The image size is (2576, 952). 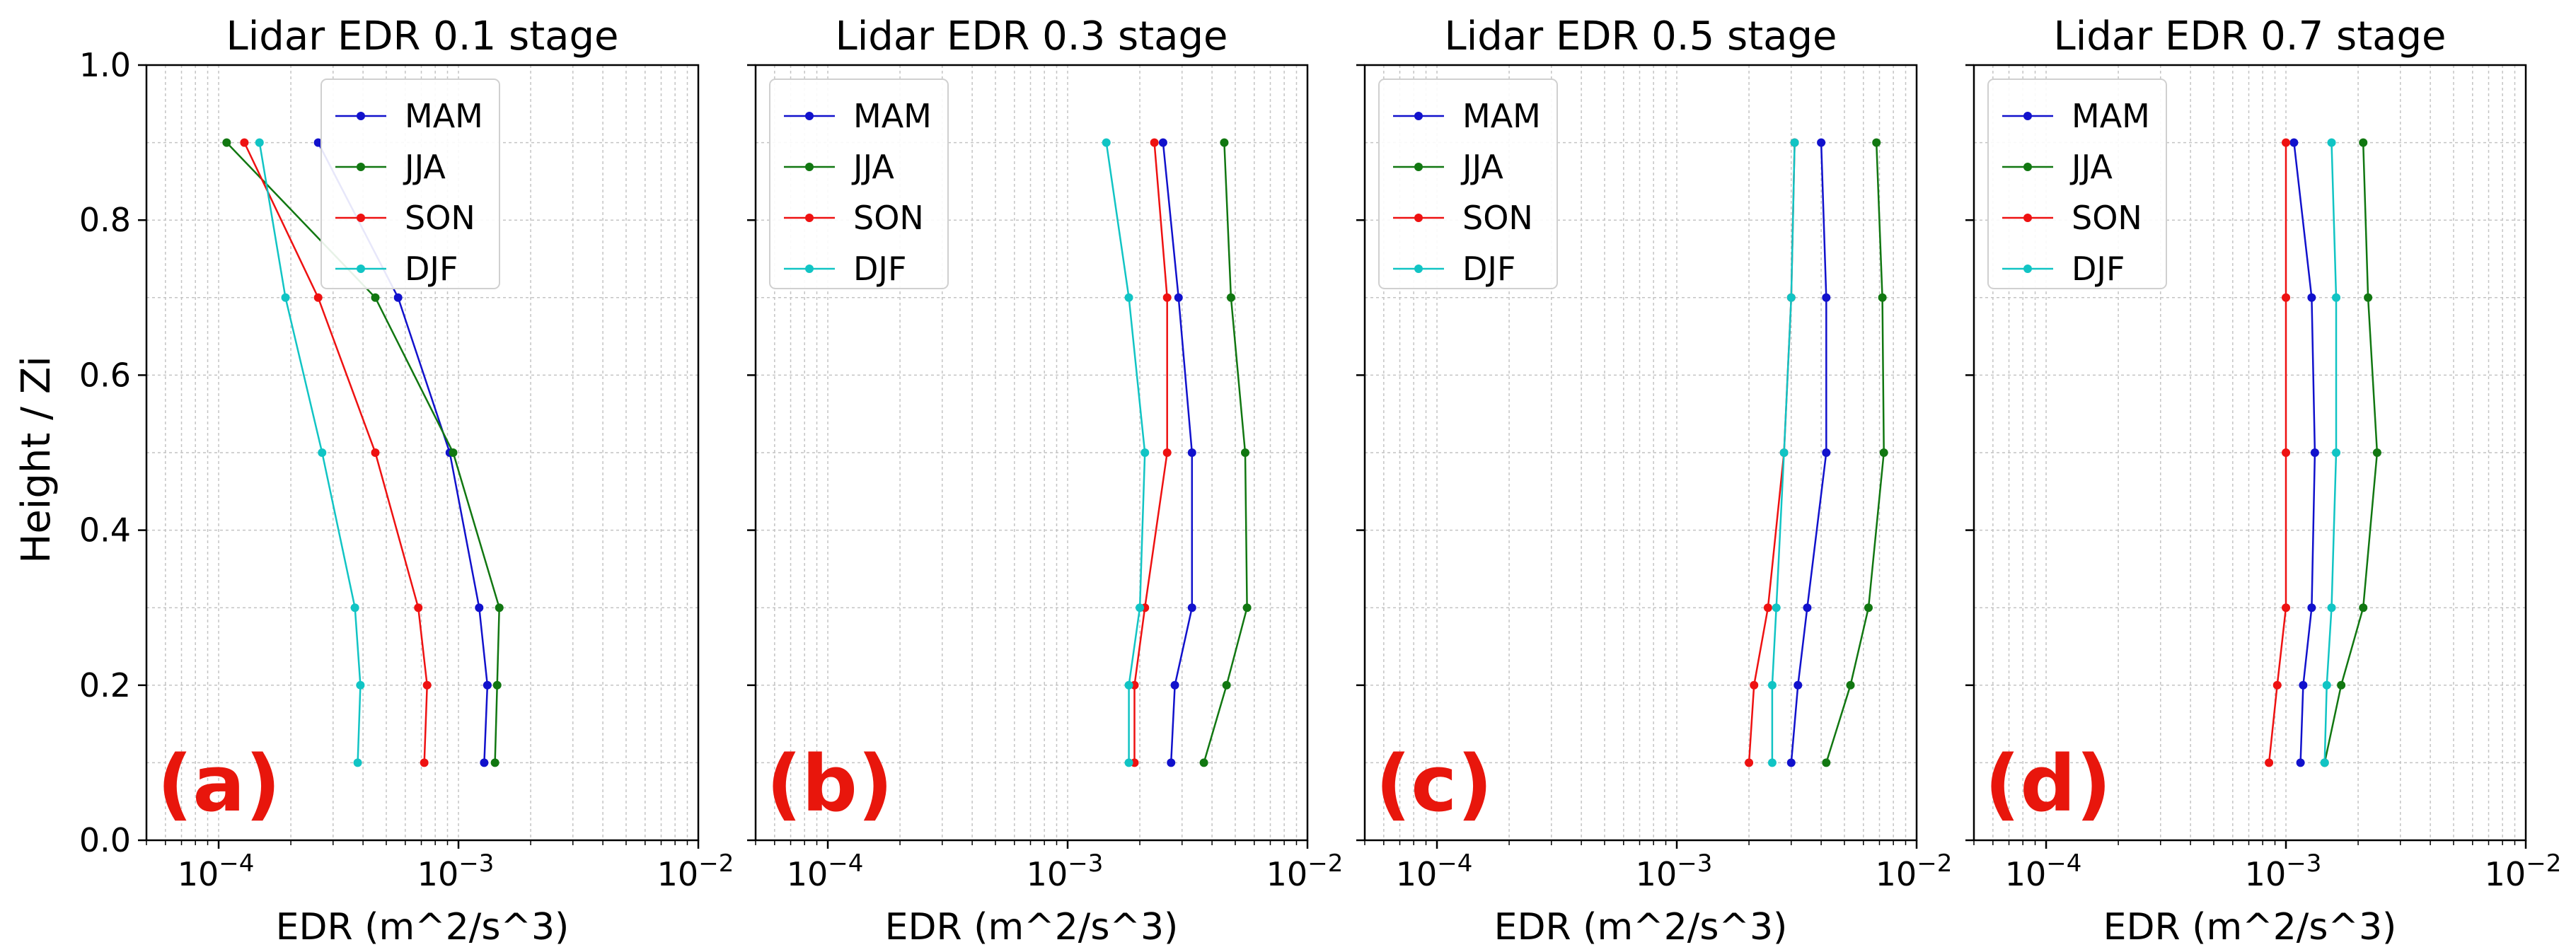 What do you see at coordinates (888, 218) in the screenshot?
I see `legend-label: SON` at bounding box center [888, 218].